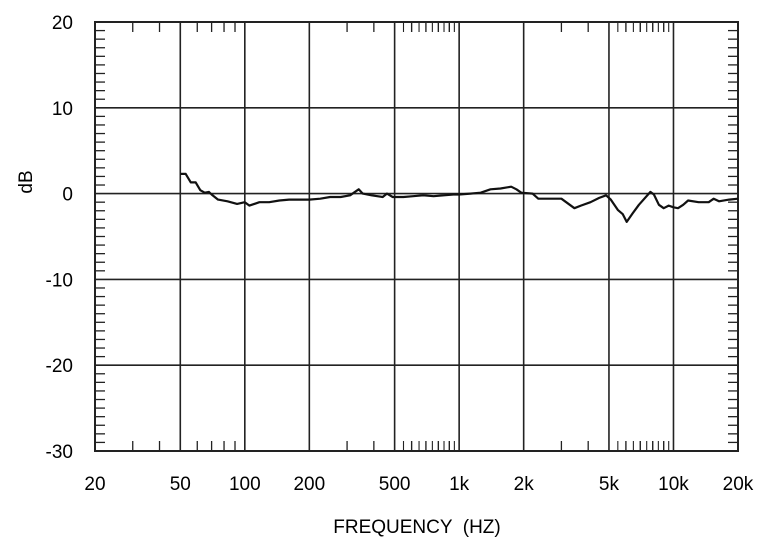  What do you see at coordinates (180, 484) in the screenshot?
I see `x-tick-label: 50` at bounding box center [180, 484].